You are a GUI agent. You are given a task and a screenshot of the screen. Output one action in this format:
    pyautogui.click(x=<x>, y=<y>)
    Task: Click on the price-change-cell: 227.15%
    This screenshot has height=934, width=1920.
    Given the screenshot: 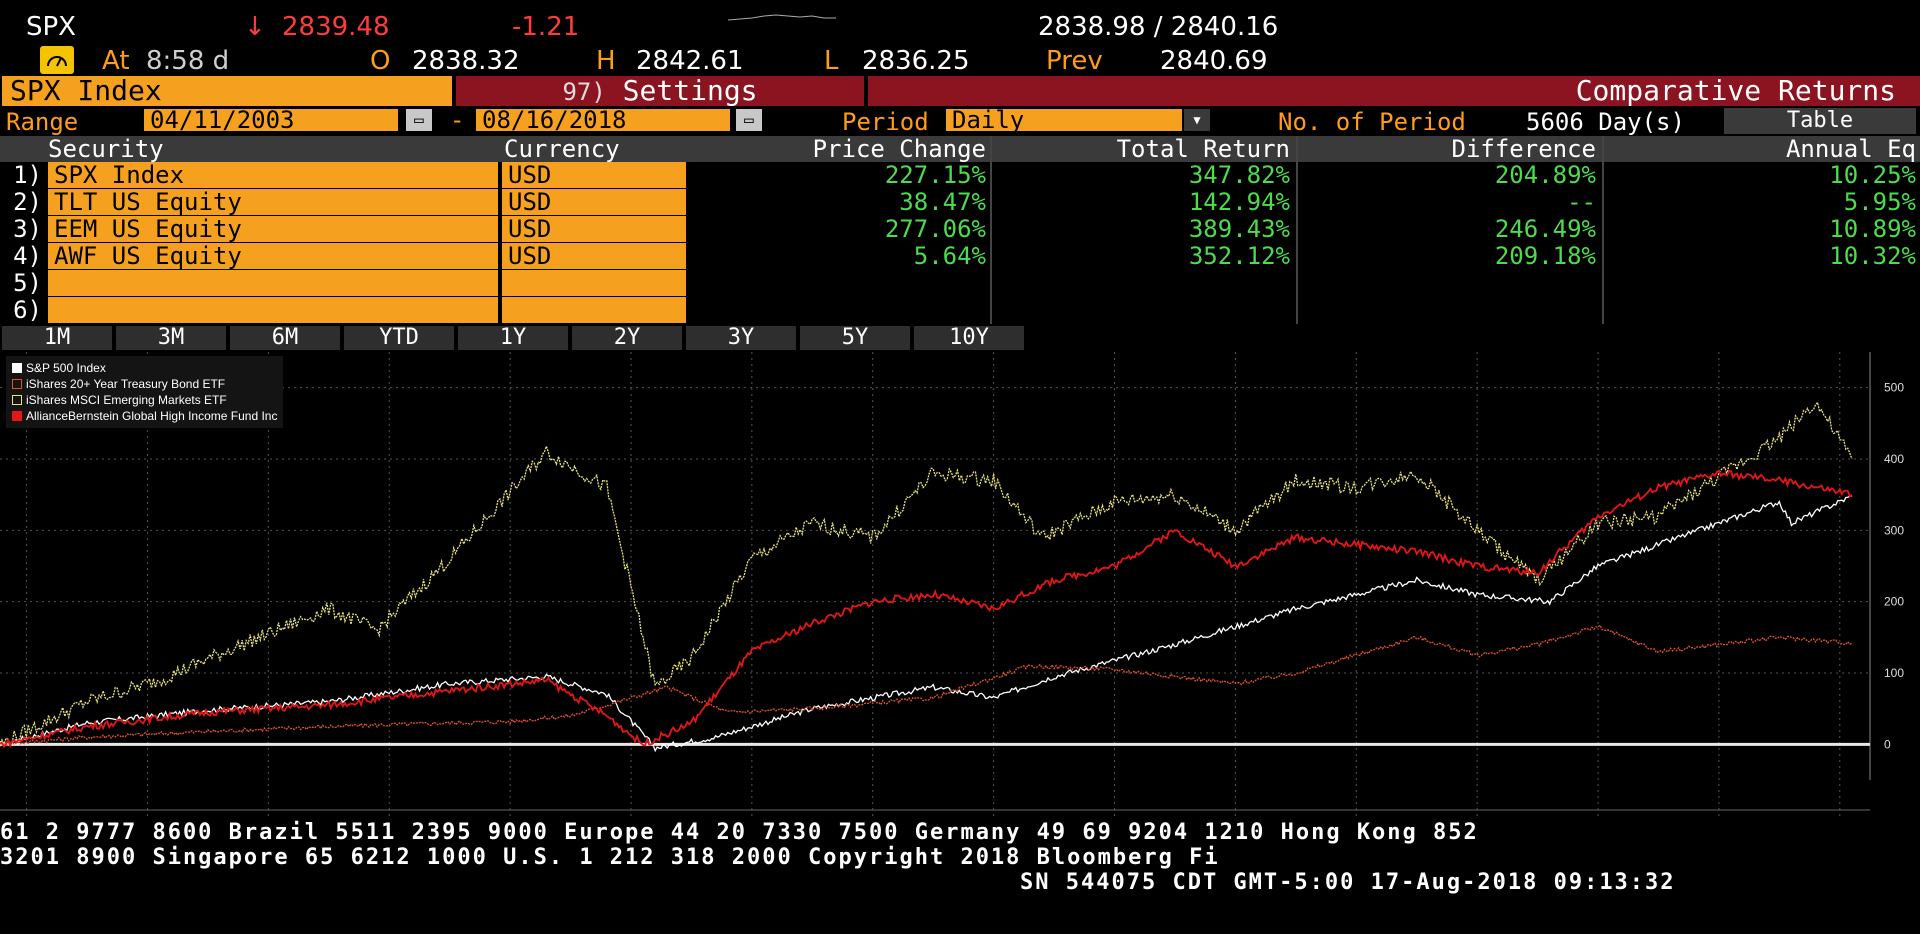 What is the action you would take?
    pyautogui.click(x=935, y=175)
    